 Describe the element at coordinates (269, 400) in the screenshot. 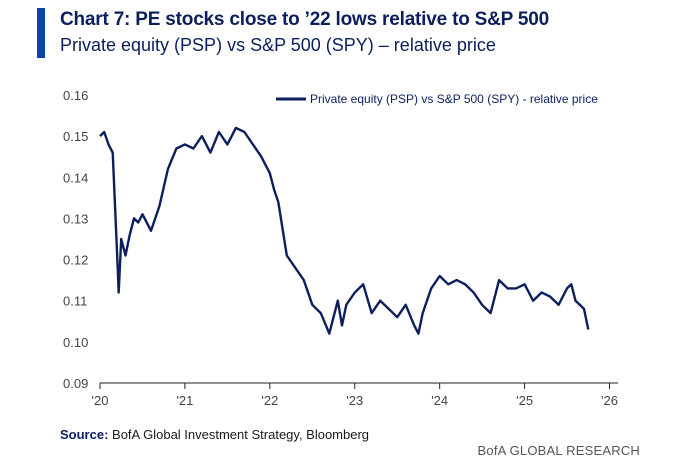

I see `x-tick-label: '22` at that location.